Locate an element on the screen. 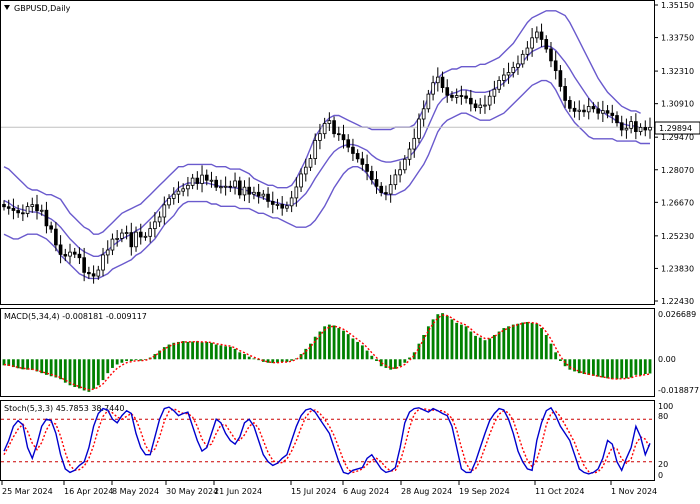  stoch-tick-20: 20 is located at coordinates (663, 464).